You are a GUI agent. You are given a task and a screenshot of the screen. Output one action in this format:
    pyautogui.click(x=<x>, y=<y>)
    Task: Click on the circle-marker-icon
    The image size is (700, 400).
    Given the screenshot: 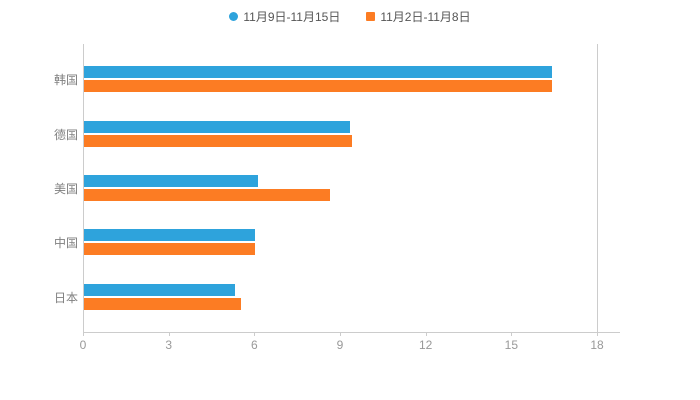 What is the action you would take?
    pyautogui.click(x=234, y=16)
    